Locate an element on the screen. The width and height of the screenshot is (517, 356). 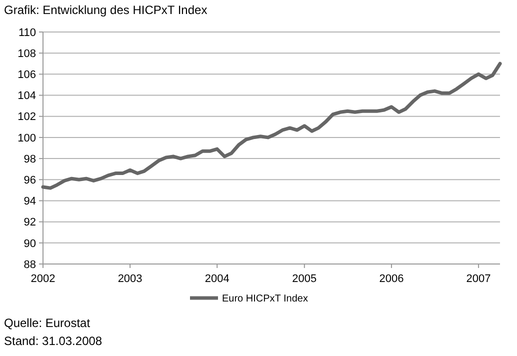
y-tick-label: 94 is located at coordinates (30, 202).